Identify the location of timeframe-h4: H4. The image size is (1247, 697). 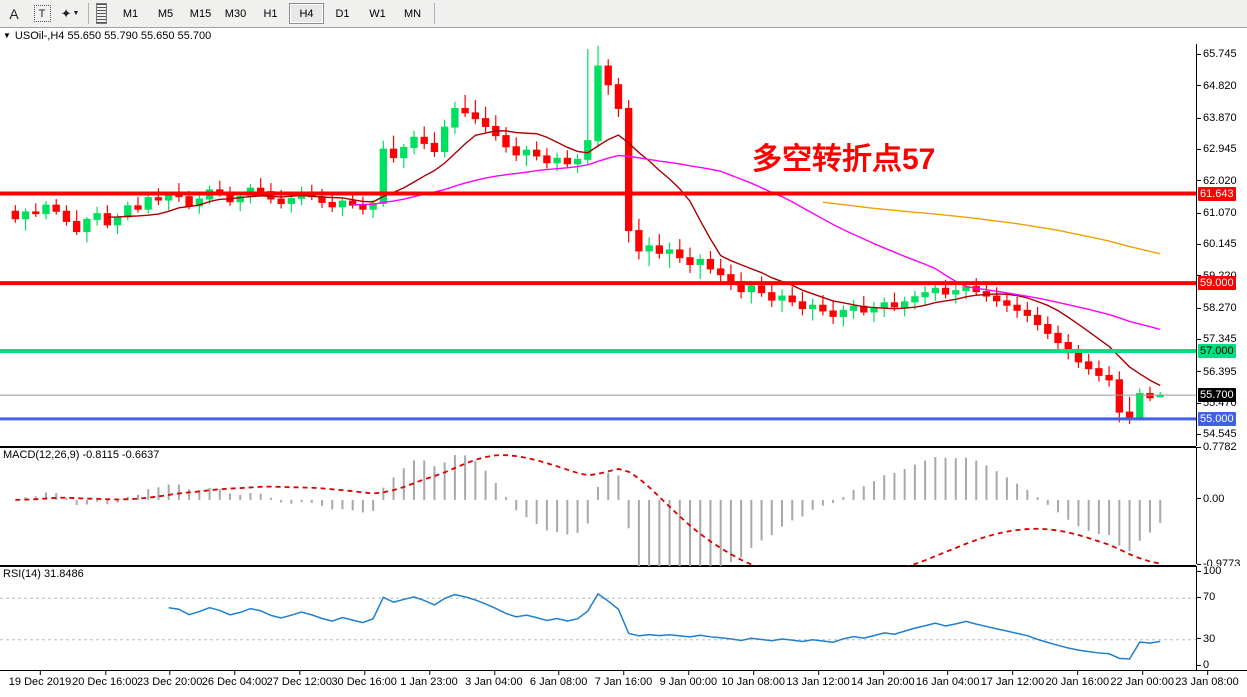
(306, 13).